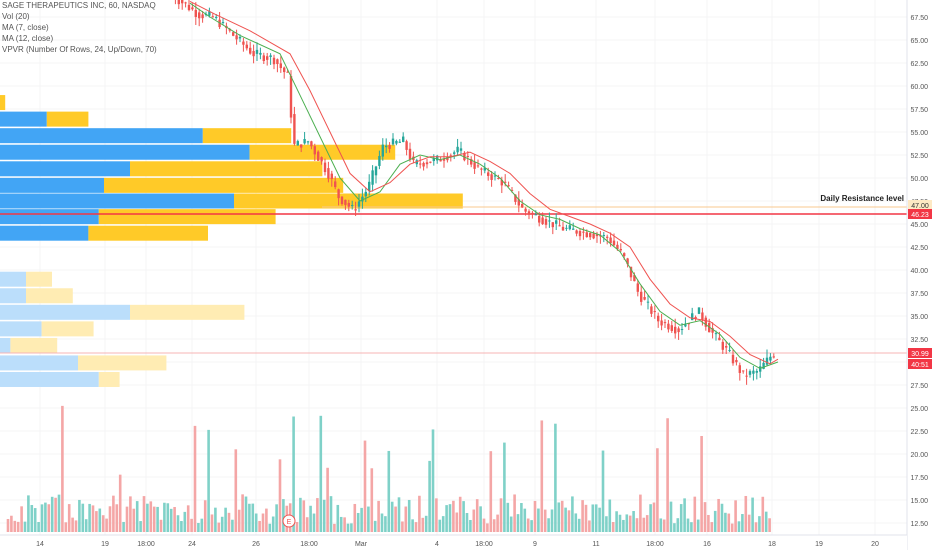 The width and height of the screenshot is (932, 550). Describe the element at coordinates (919, 340) in the screenshot. I see `price-tick-label: 32.50` at that location.